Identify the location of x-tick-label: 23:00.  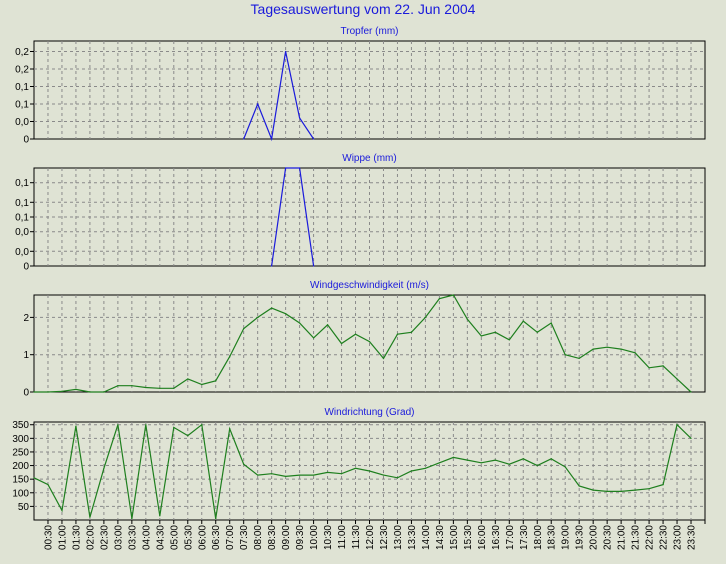
(678, 537).